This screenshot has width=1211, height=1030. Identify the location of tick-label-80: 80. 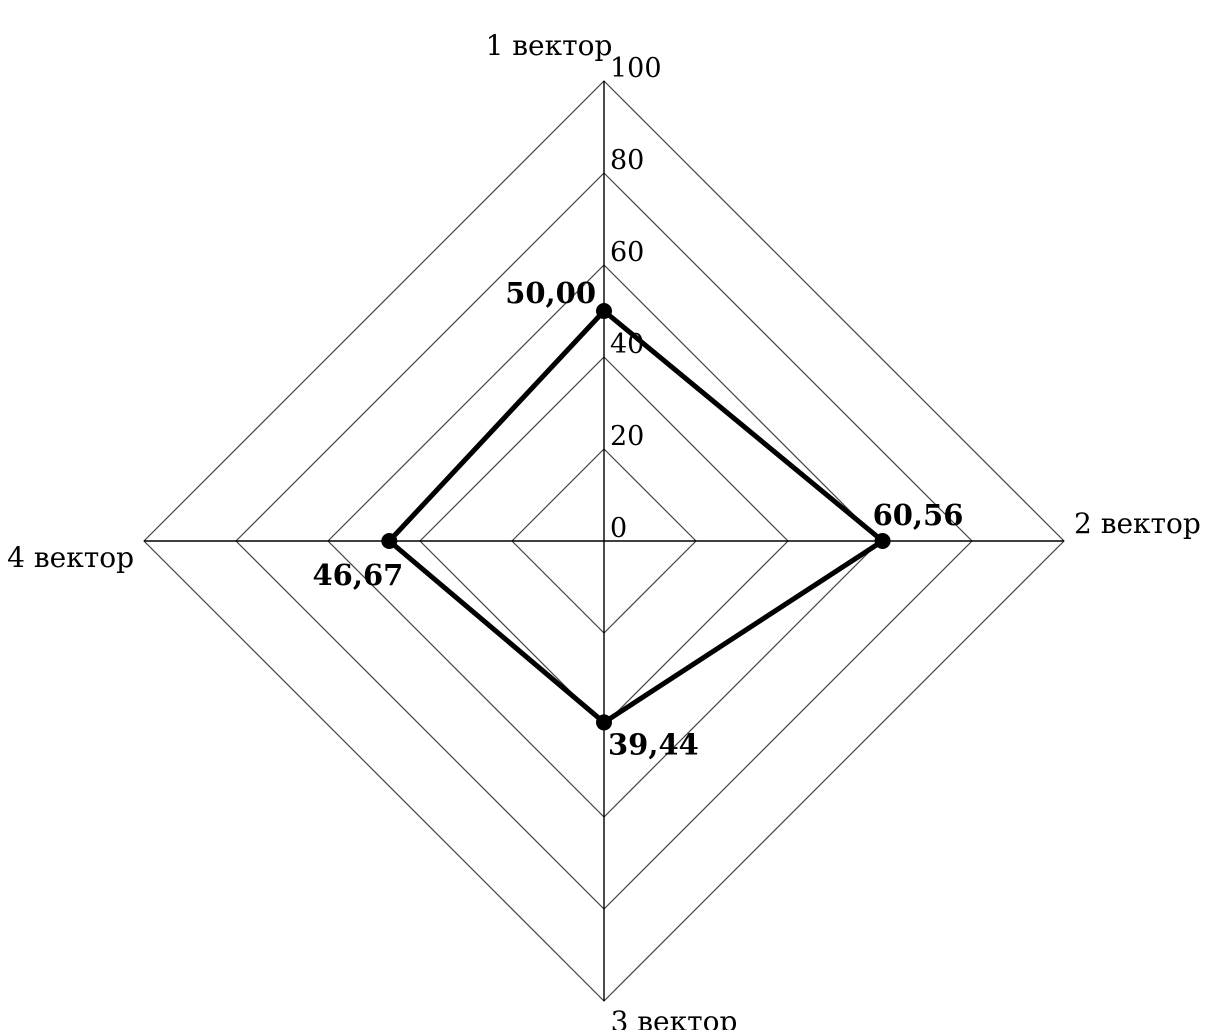
(627, 160).